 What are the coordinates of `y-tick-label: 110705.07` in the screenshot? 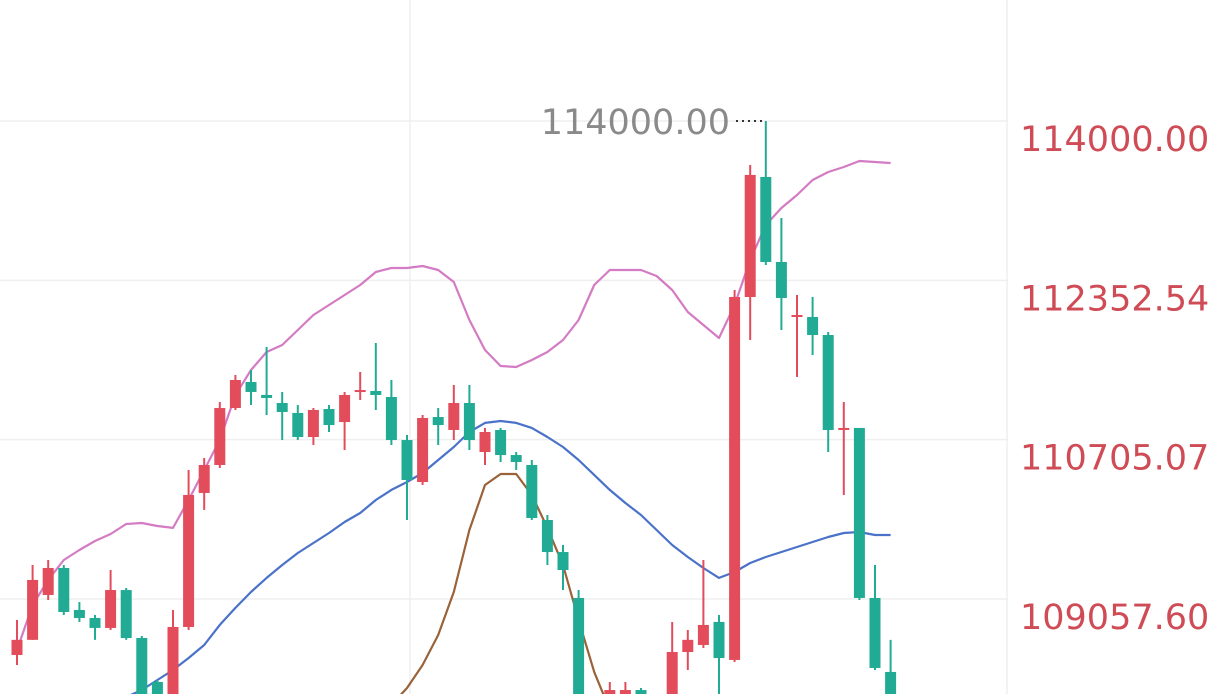 It's located at (1114, 459).